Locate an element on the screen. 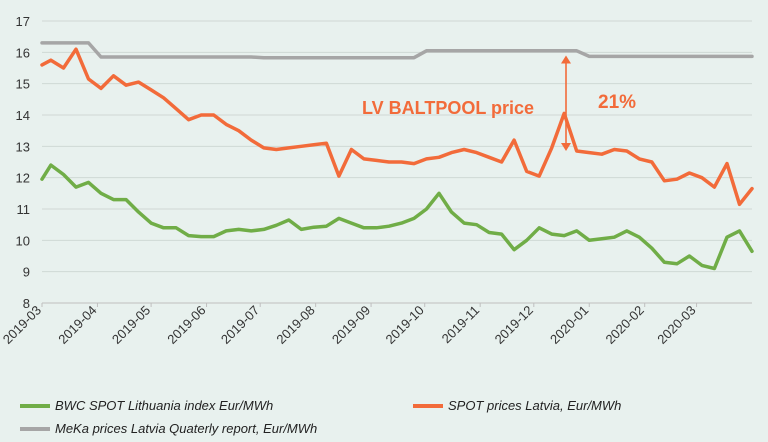 This screenshot has width=768, height=442. legend-label: BWC SPOT Lithuania index Eur/MWh is located at coordinates (164, 405).